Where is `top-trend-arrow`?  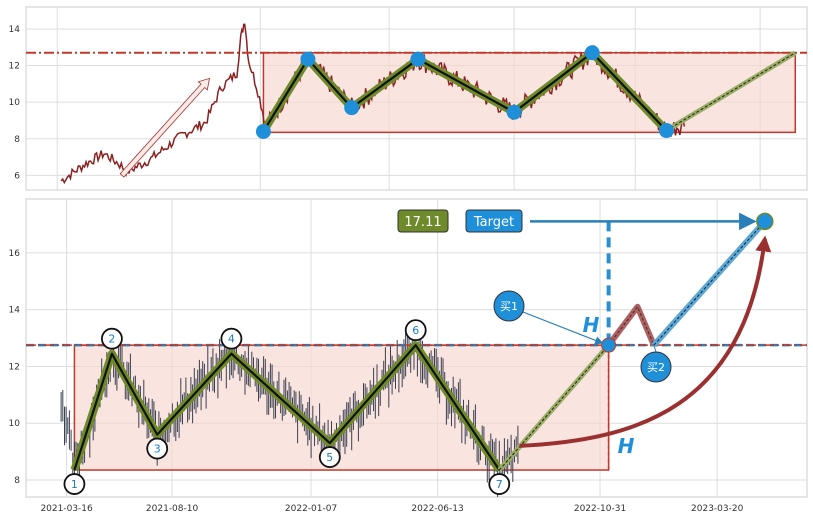 top-trend-arrow is located at coordinates (165, 127).